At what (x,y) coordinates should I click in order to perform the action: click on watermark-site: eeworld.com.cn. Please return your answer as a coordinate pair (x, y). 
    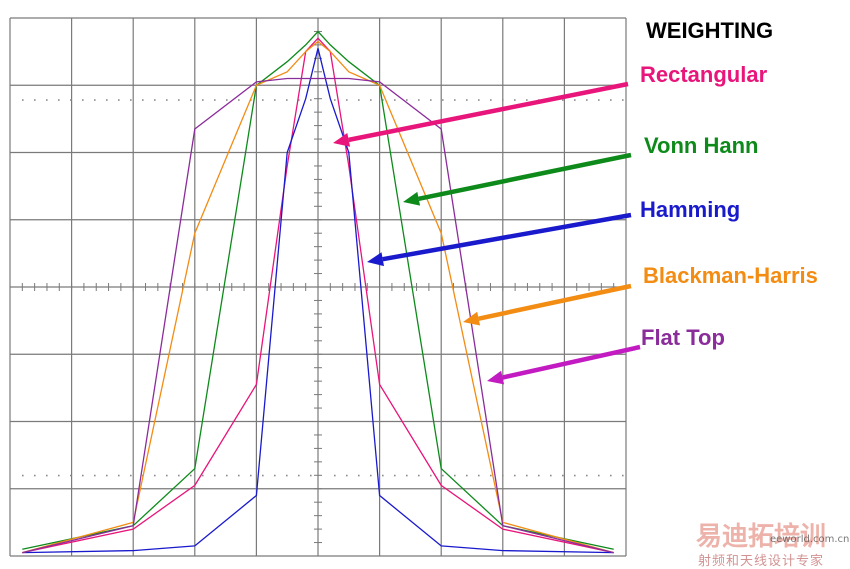
    Looking at the image, I should click on (810, 539).